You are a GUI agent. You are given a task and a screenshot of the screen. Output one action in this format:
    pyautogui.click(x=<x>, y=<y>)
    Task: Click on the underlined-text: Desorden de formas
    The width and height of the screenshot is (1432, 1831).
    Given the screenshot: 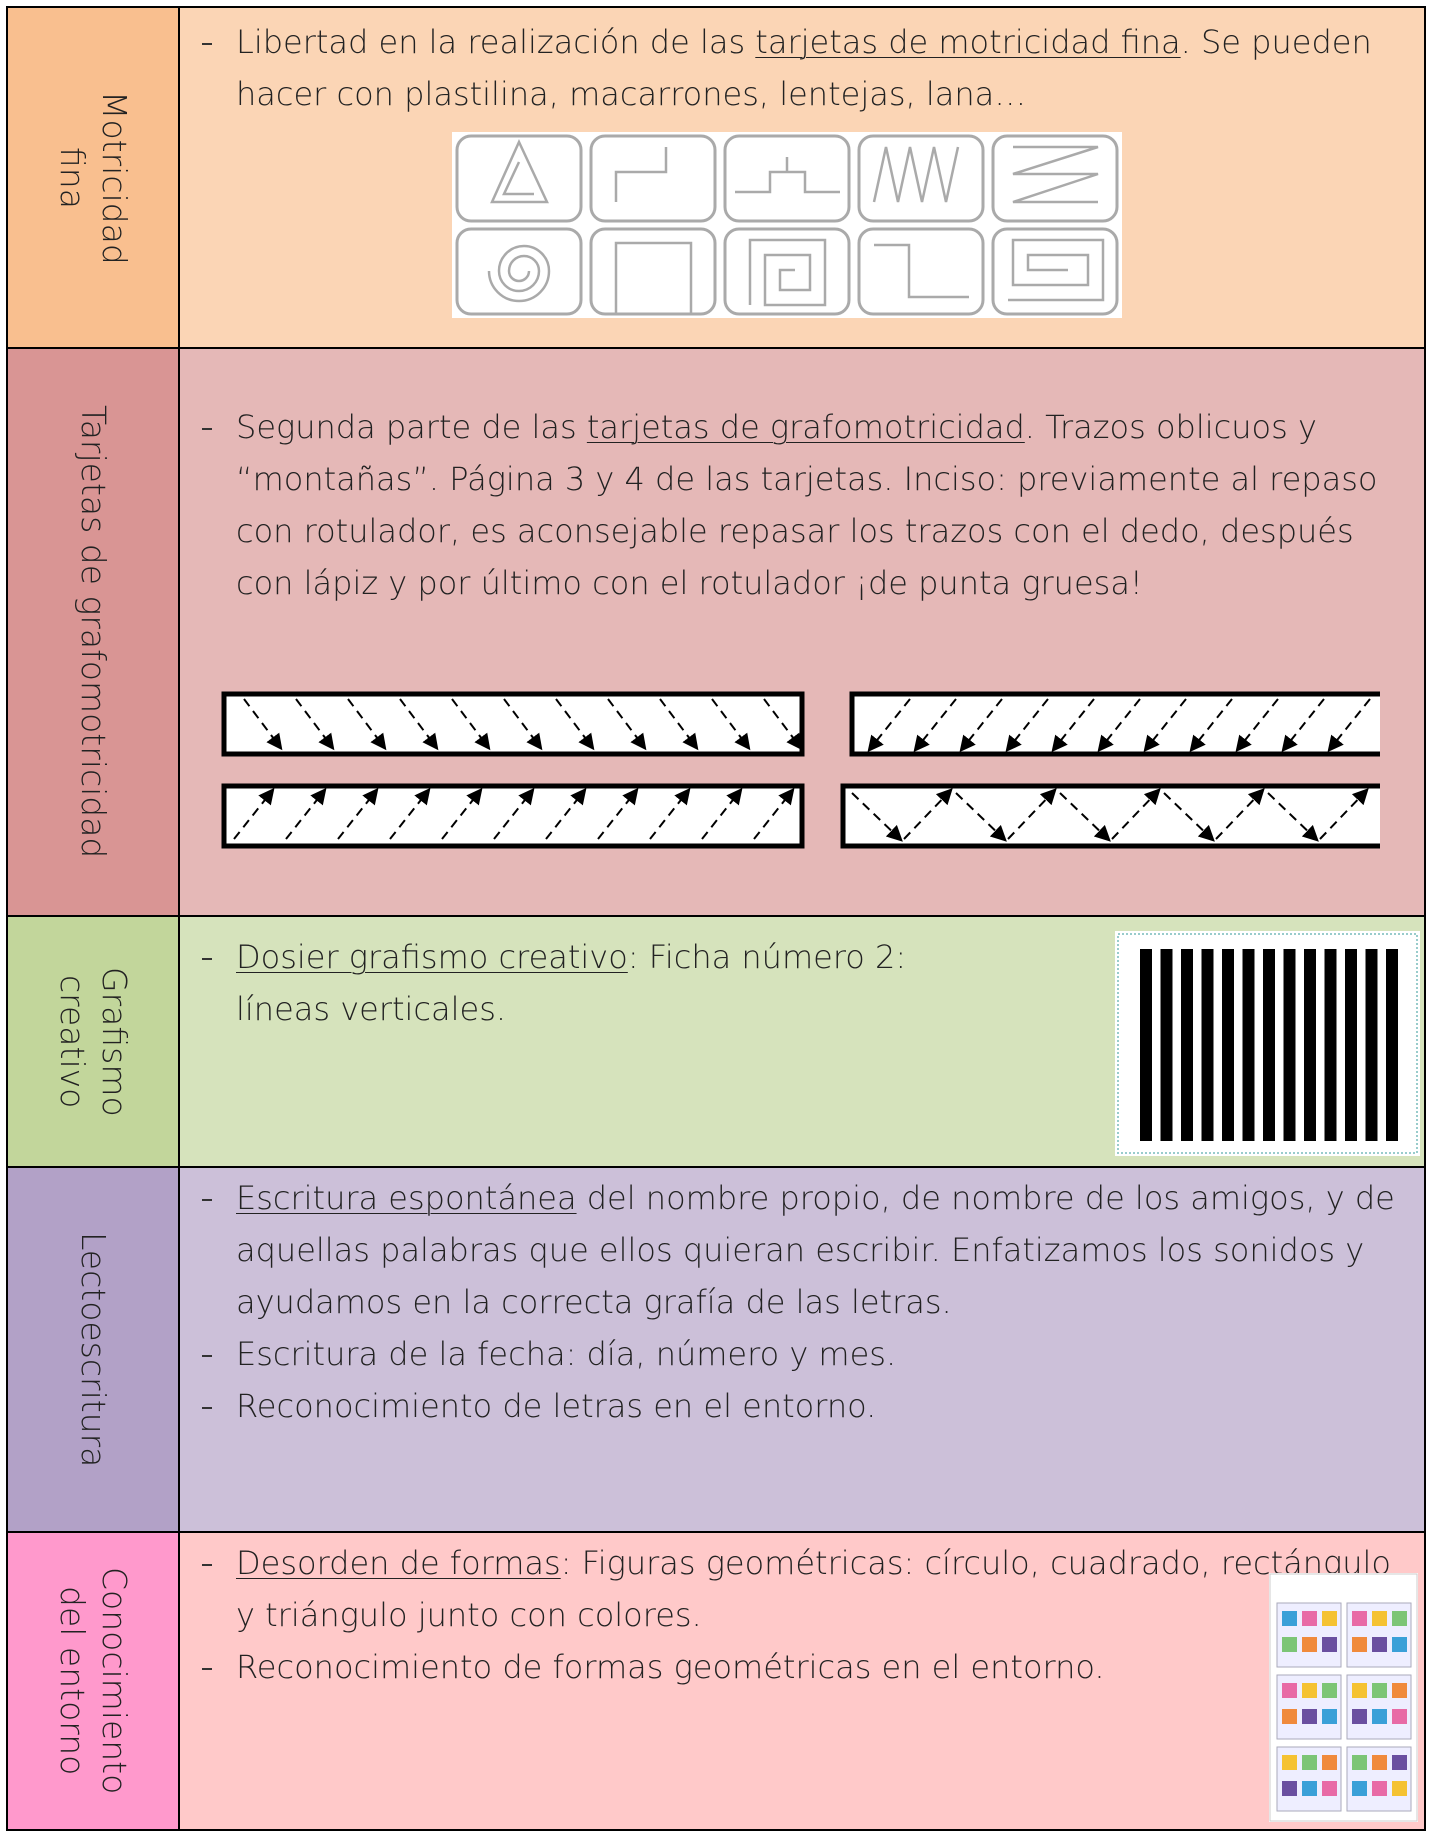 What is the action you would take?
    pyautogui.click(x=398, y=1563)
    